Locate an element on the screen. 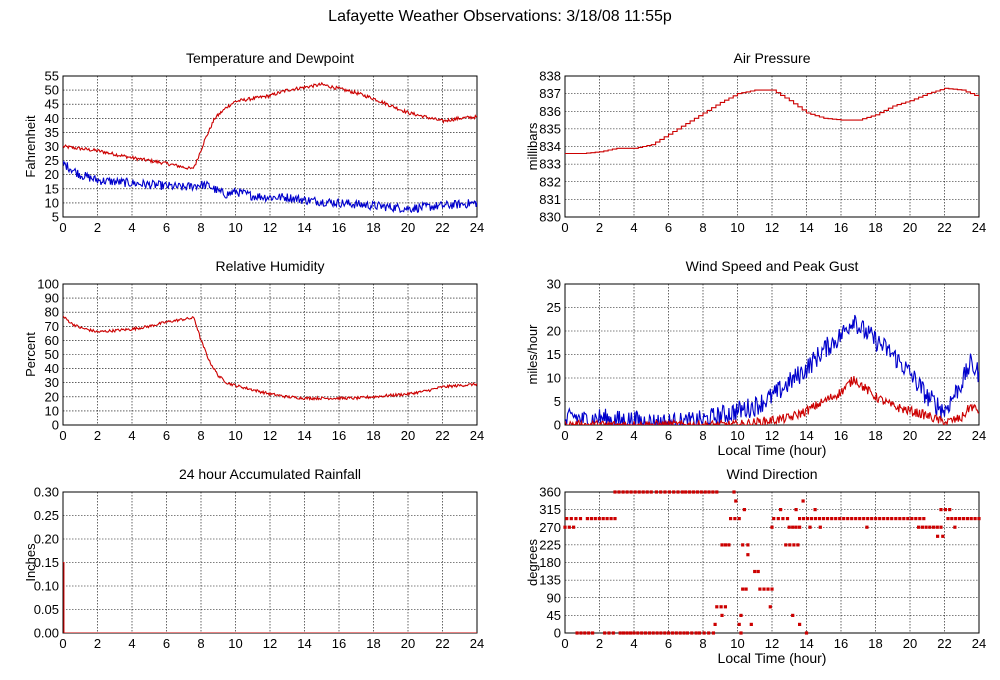 The image size is (1000, 680). wind-direction-x-tick-label: 14 is located at coordinates (806, 643).